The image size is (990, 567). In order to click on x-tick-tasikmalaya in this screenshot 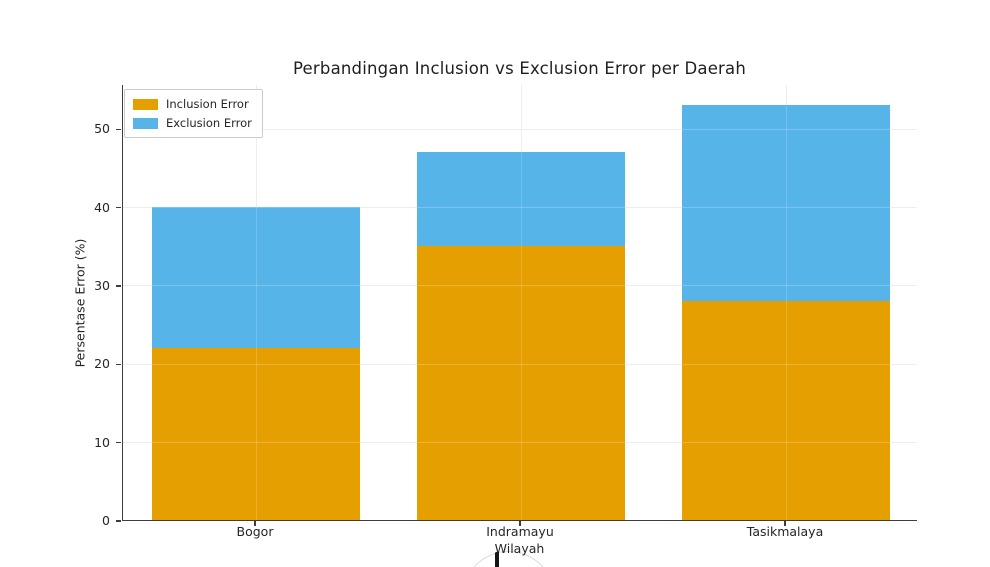, I will do `click(785, 523)`.